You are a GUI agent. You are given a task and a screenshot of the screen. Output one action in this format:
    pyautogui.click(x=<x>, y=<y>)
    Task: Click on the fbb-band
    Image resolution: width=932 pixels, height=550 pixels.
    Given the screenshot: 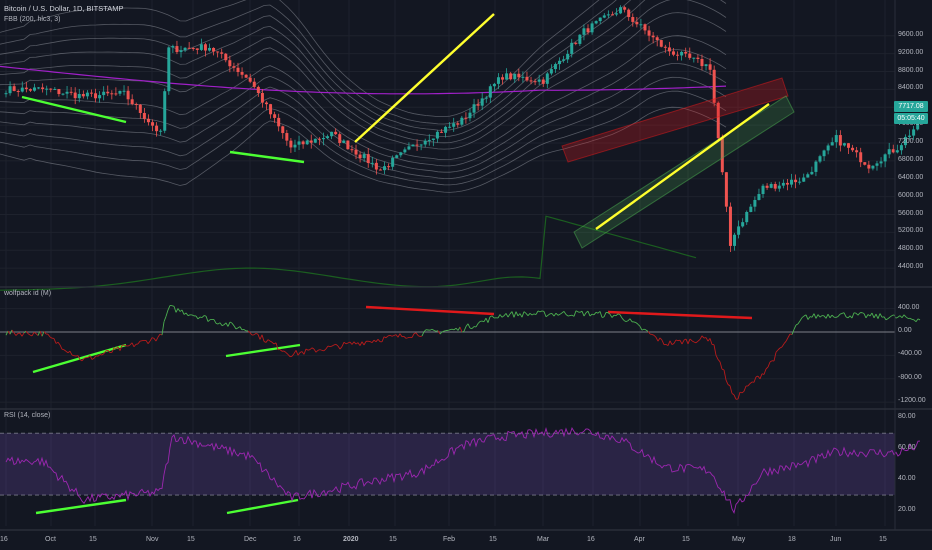 What is the action you would take?
    pyautogui.click(x=300, y=58)
    